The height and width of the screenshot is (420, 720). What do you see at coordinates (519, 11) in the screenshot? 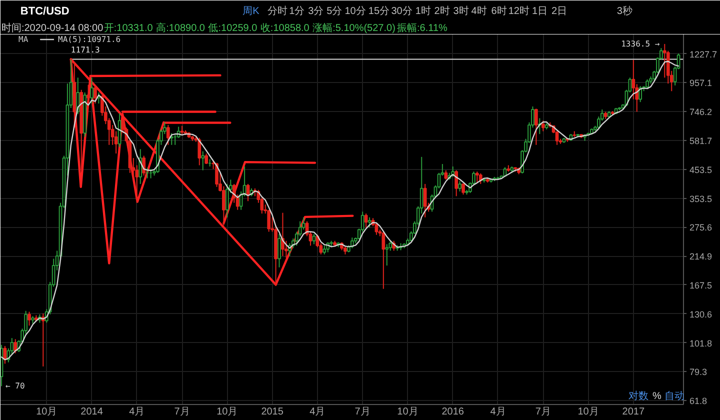
I see `text: 12时` at bounding box center [519, 11].